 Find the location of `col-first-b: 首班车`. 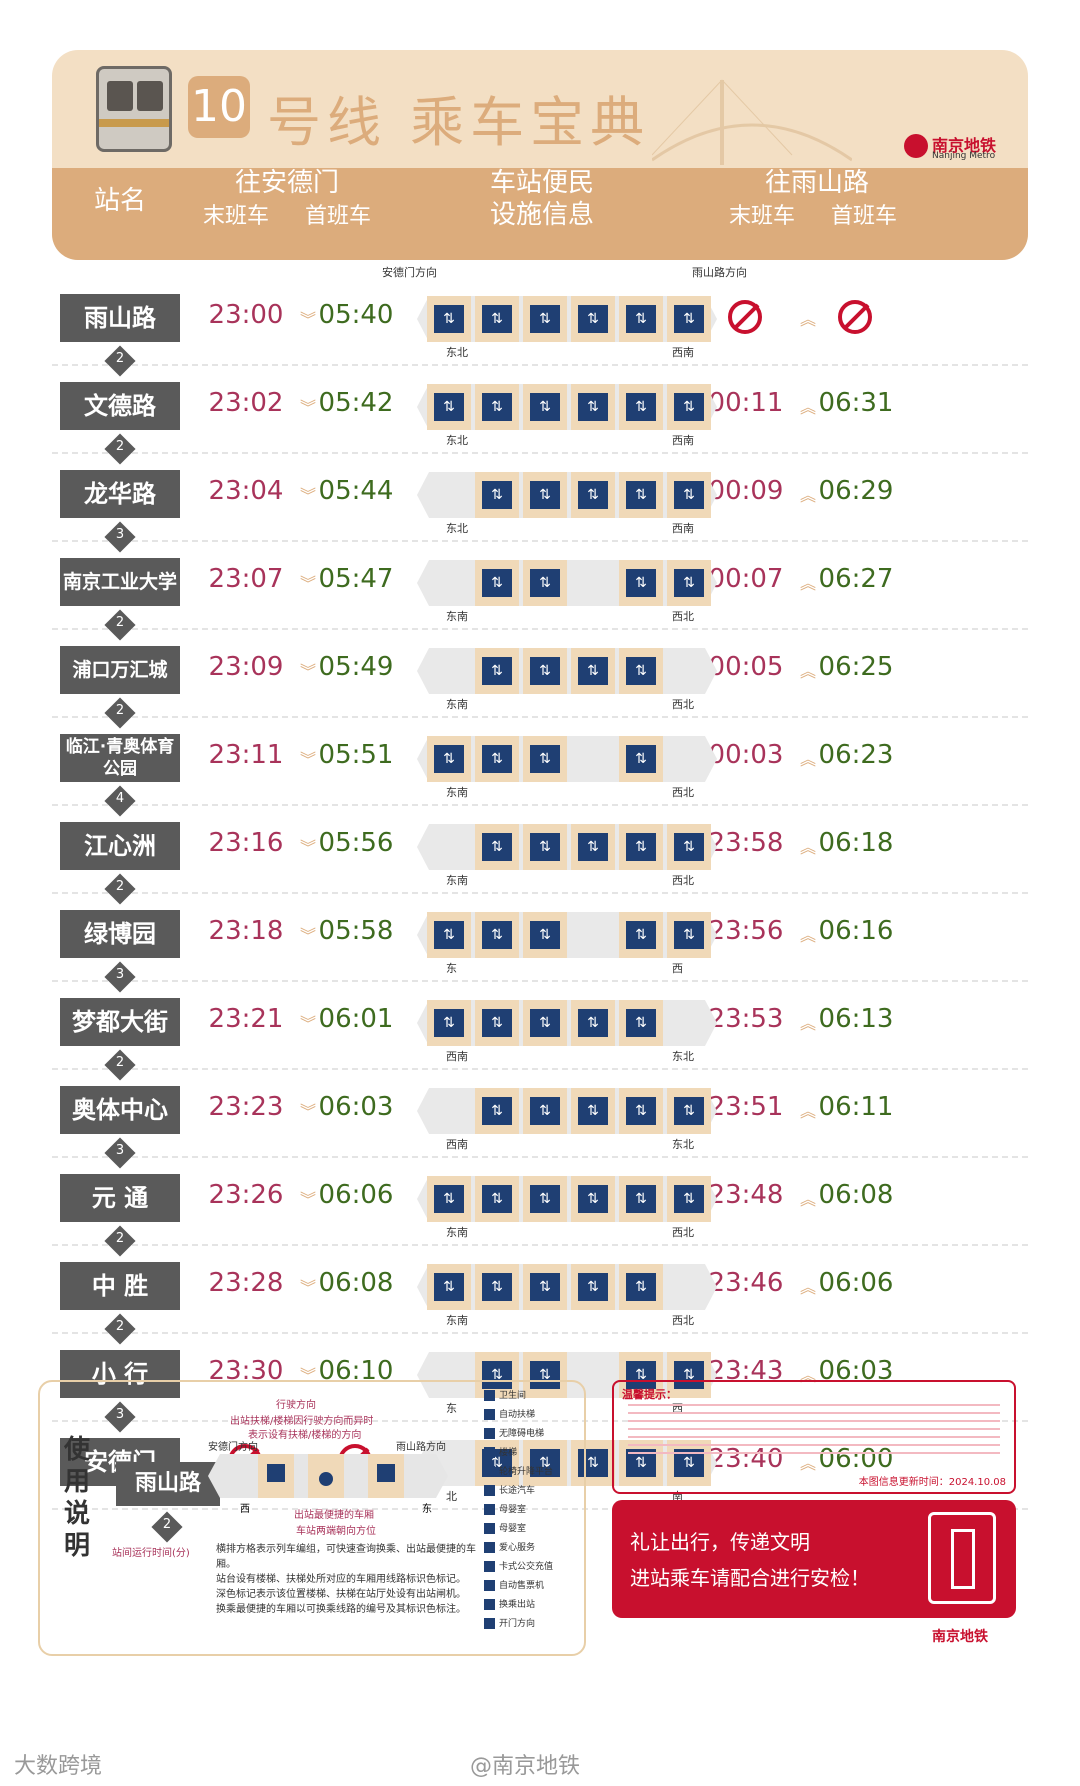

col-first-b: 首班车 is located at coordinates (863, 216).